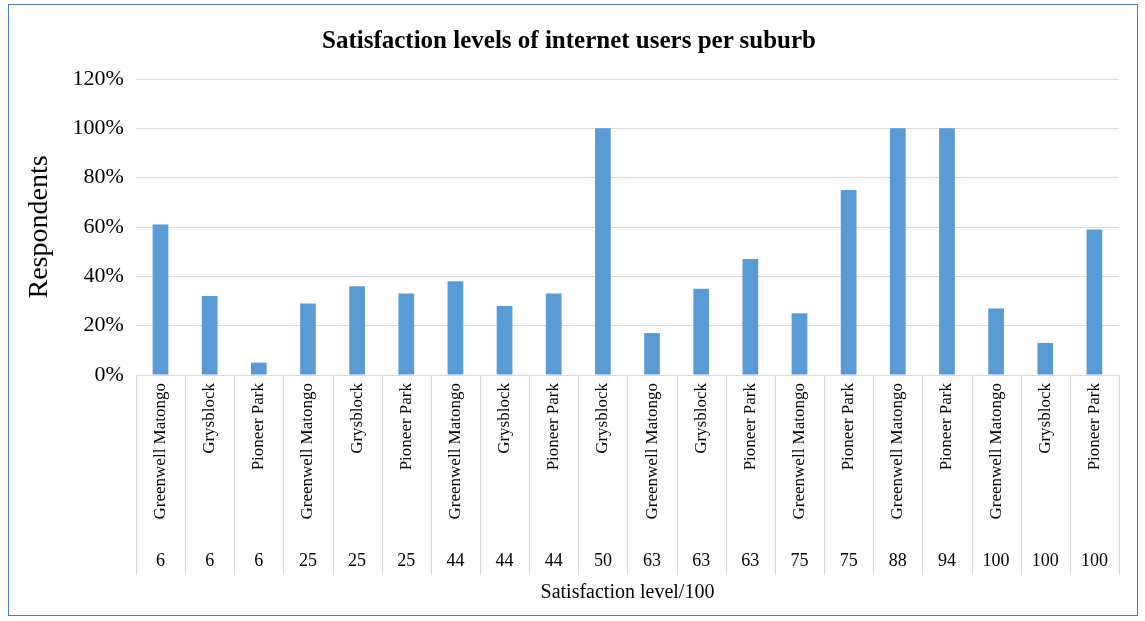  What do you see at coordinates (897, 559) in the screenshot?
I see `text: 88` at bounding box center [897, 559].